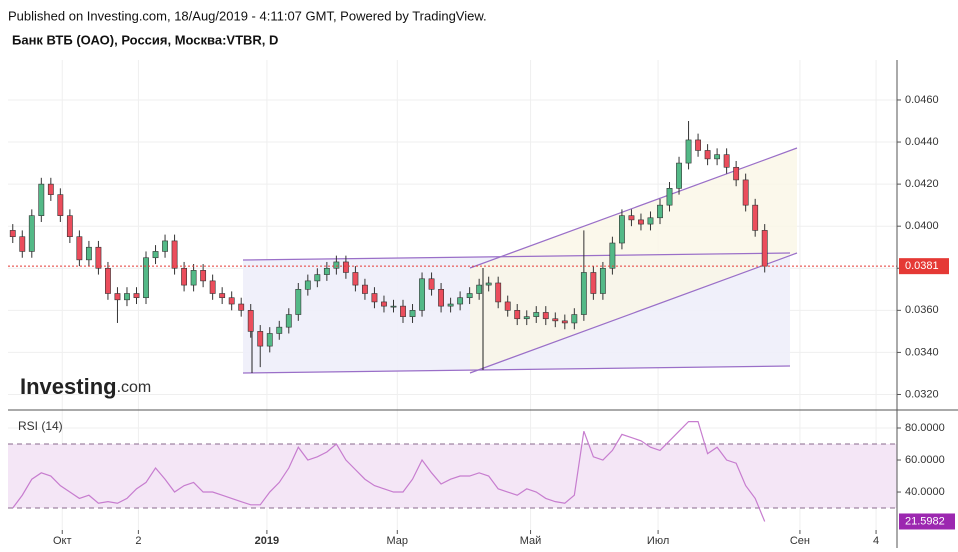 The image size is (958, 552). What do you see at coordinates (922, 100) in the screenshot?
I see `y-tick-label: 0.0460` at bounding box center [922, 100].